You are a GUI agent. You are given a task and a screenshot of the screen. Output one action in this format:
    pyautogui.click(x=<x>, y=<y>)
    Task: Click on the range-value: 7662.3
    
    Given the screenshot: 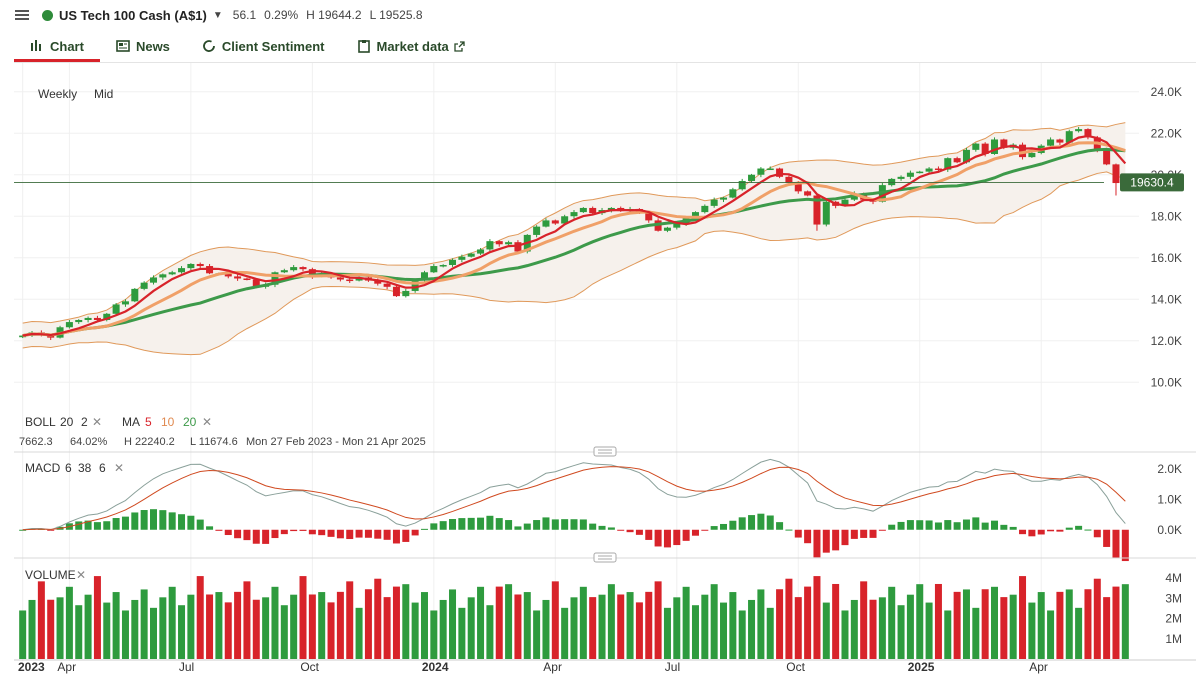 What is the action you would take?
    pyautogui.click(x=36, y=442)
    